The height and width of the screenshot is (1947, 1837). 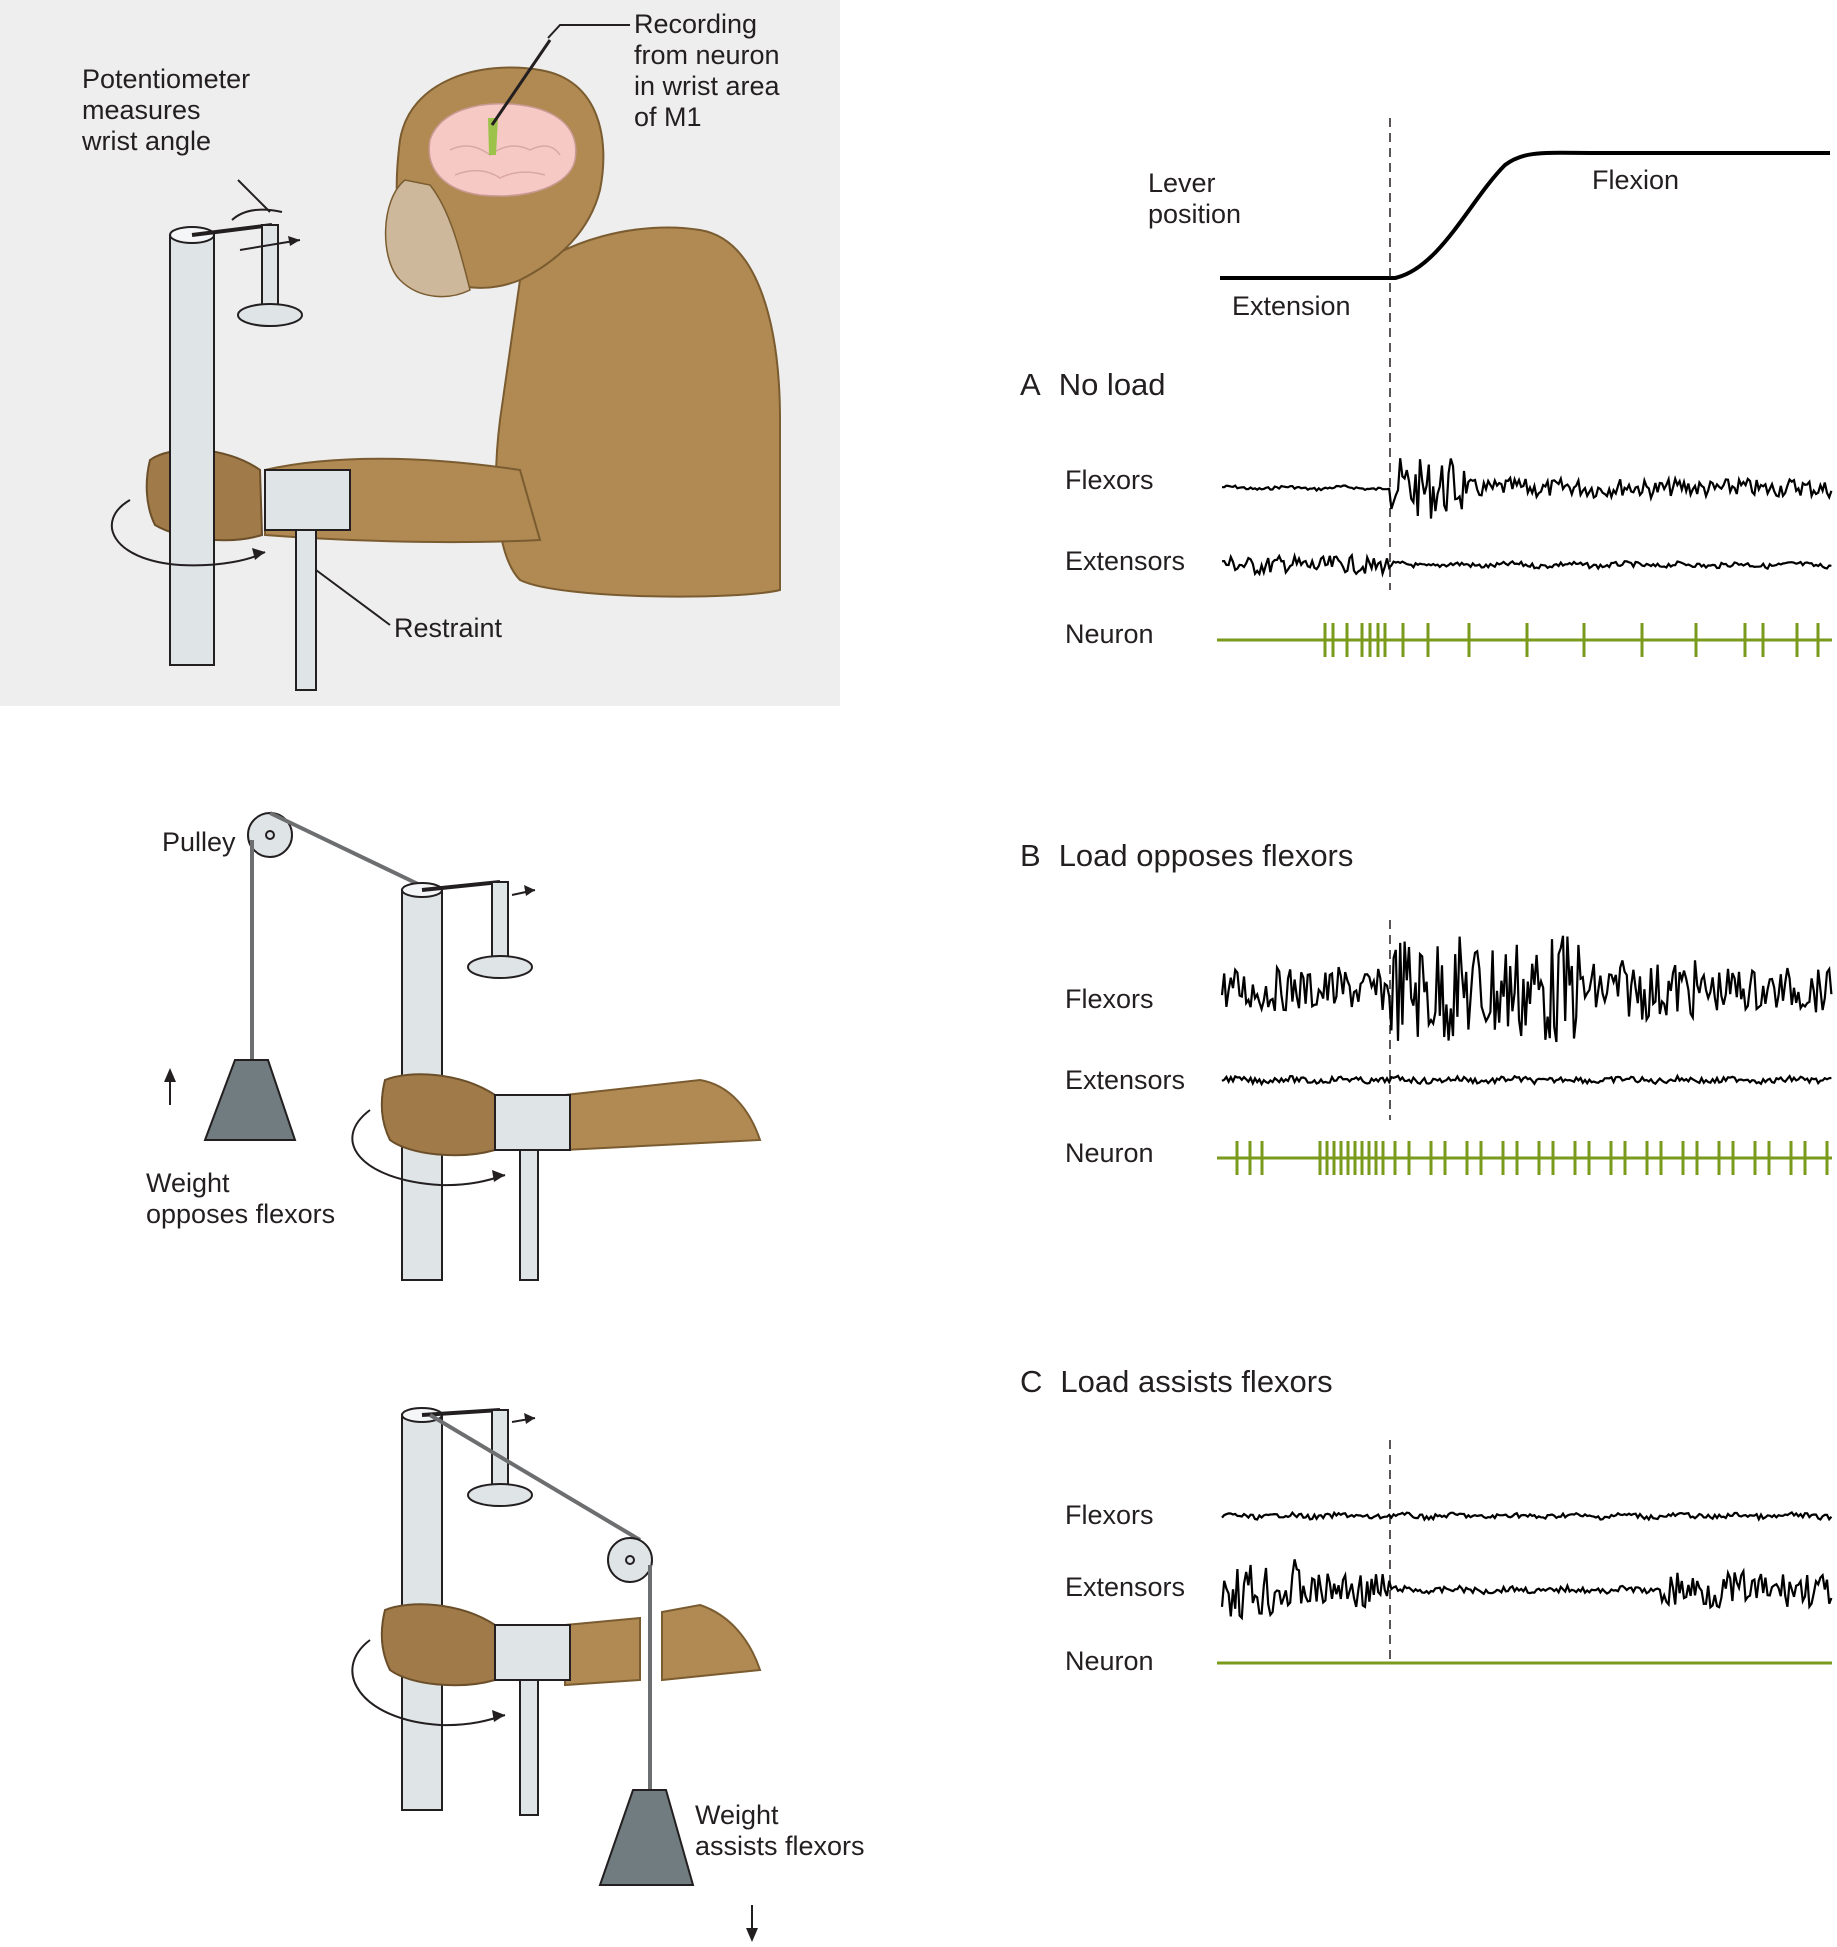 I want to click on b-extensors-trace, so click(x=1526, y=1080).